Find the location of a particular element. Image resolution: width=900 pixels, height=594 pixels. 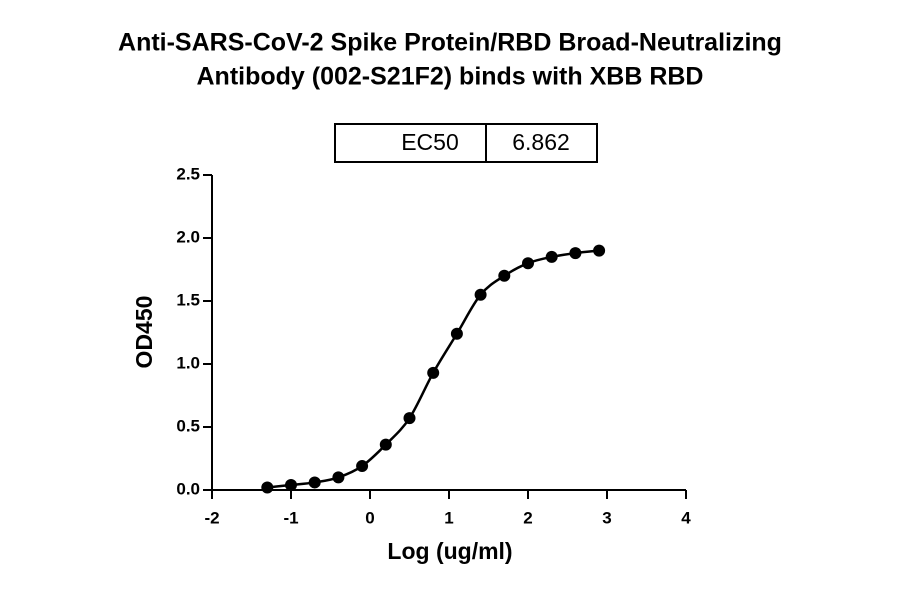

ec50-box is located at coordinates (466, 143).